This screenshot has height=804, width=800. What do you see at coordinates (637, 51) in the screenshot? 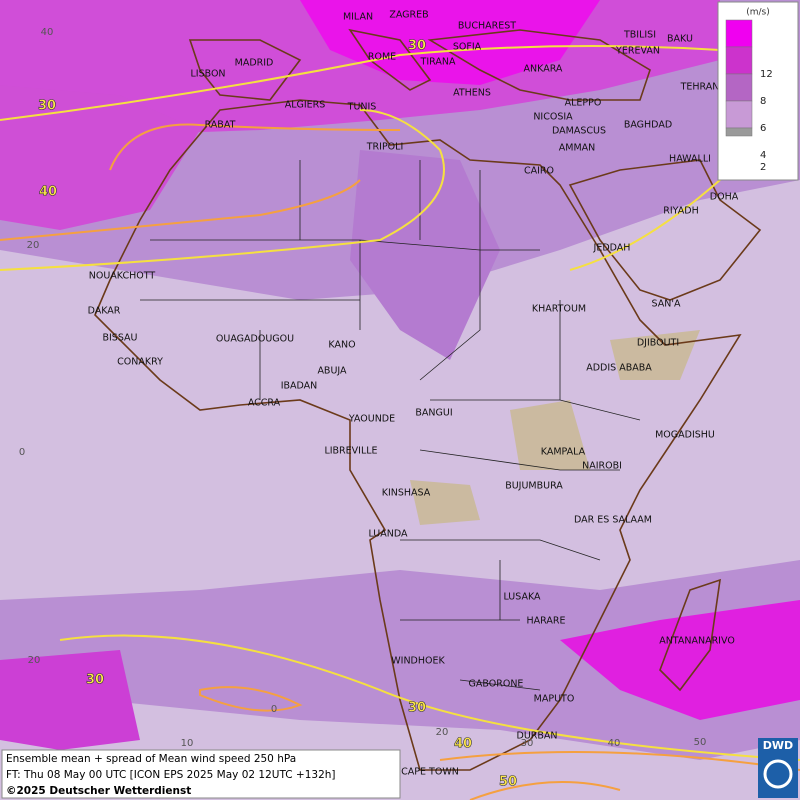
I see `city-label: YEREVAN` at bounding box center [637, 51].